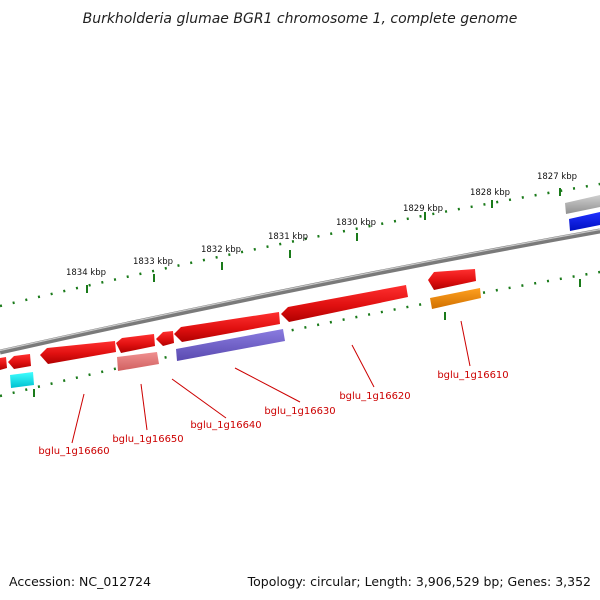  I want to click on leader-lines, so click(271, 382).